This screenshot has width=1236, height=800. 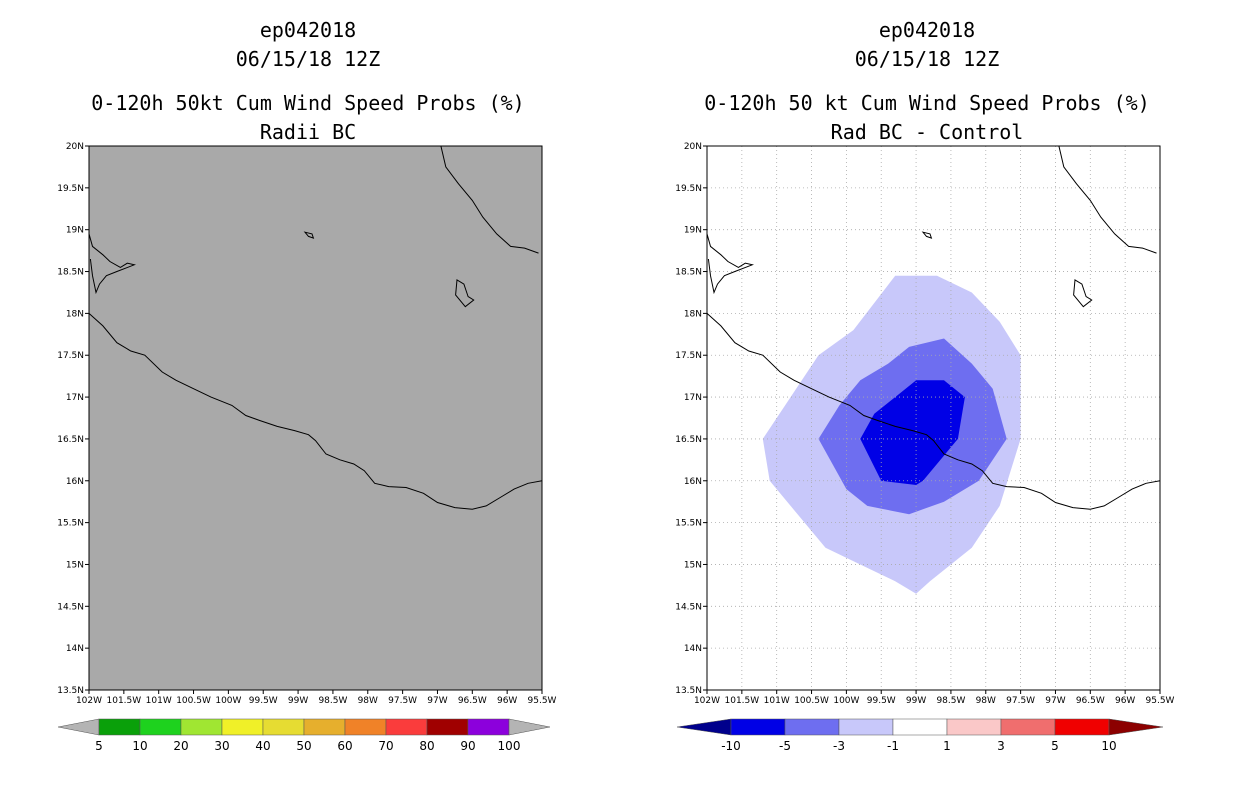 I want to click on y-tick-label: 13.5N, so click(x=70, y=691).